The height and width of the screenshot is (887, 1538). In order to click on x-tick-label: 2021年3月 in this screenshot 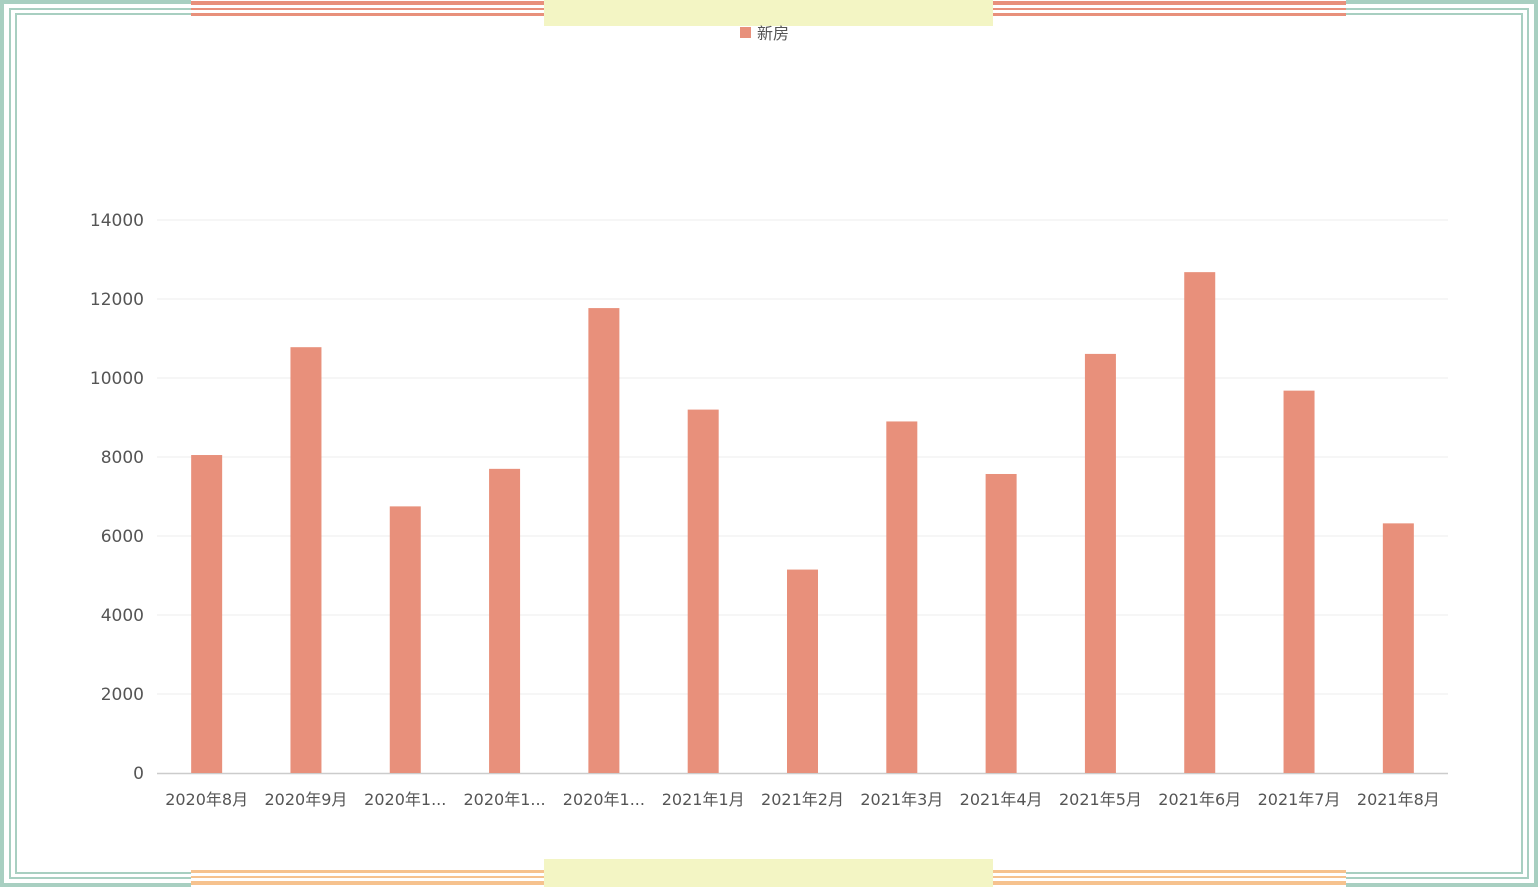, I will do `click(901, 799)`.